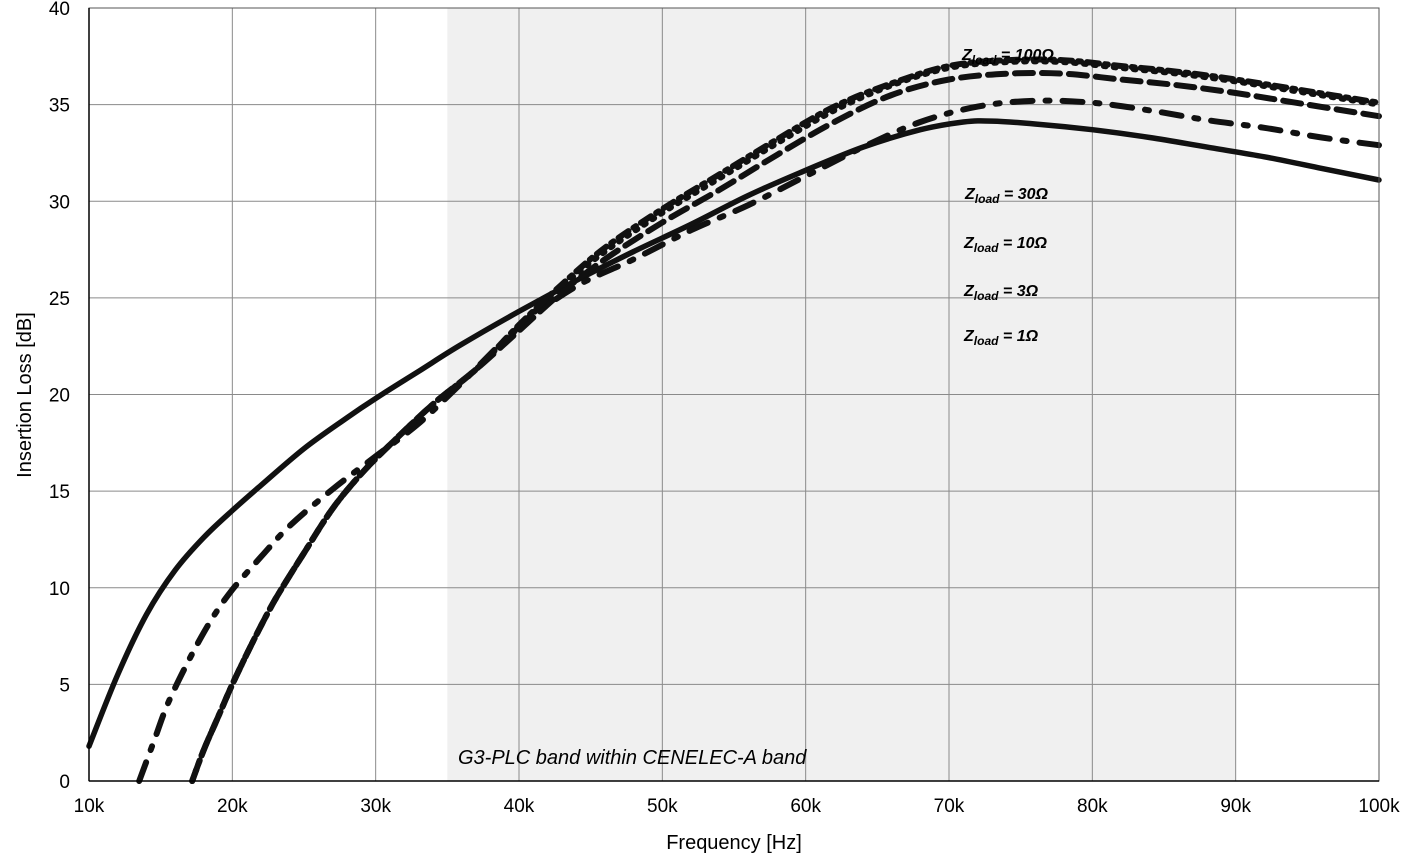  What do you see at coordinates (519, 806) in the screenshot?
I see `x-tick-label: 40k` at bounding box center [519, 806].